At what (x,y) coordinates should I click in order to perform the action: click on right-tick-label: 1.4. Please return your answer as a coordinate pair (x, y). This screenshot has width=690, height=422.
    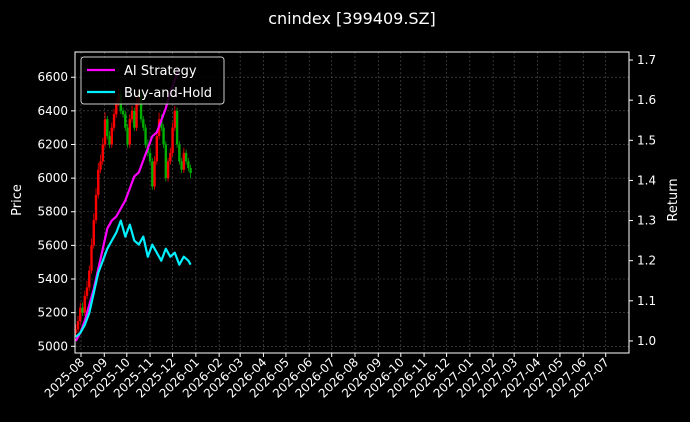
    Looking at the image, I should click on (646, 180).